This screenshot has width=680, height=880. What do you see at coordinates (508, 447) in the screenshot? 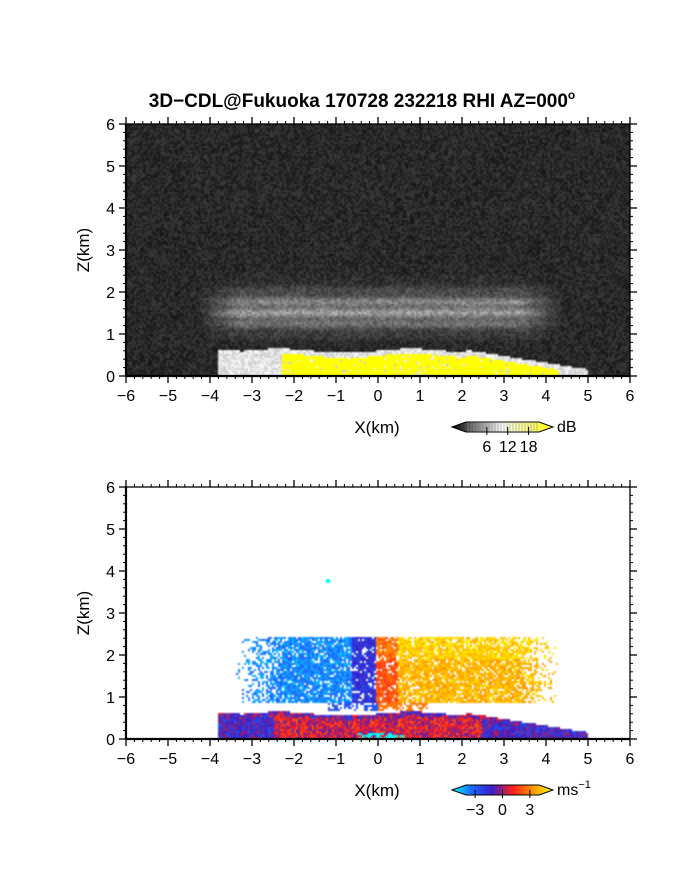
I see `colorbar-tick-label: 12` at bounding box center [508, 447].